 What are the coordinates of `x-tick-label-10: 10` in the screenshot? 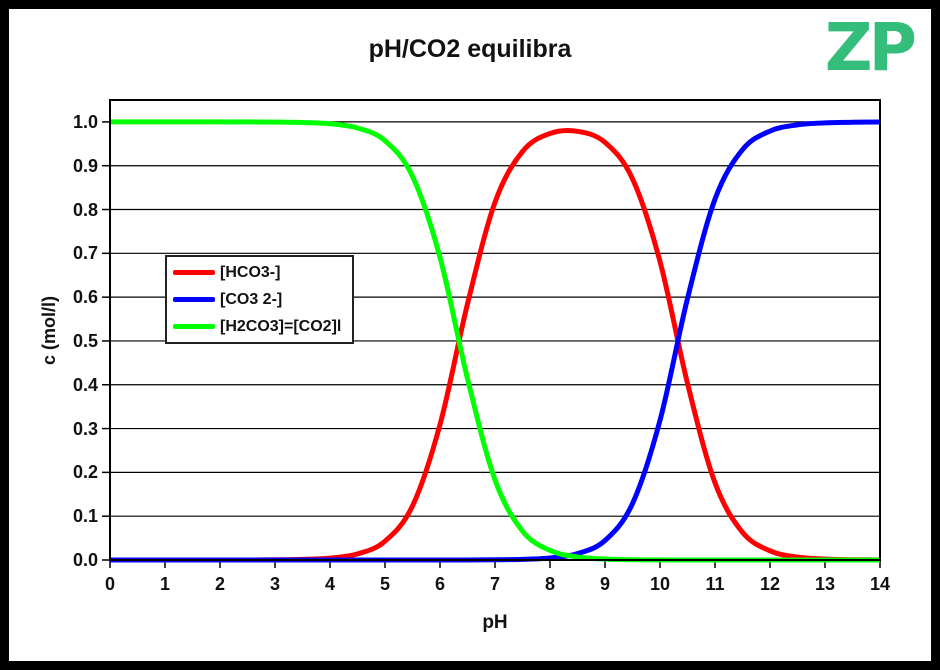 It's located at (660, 584).